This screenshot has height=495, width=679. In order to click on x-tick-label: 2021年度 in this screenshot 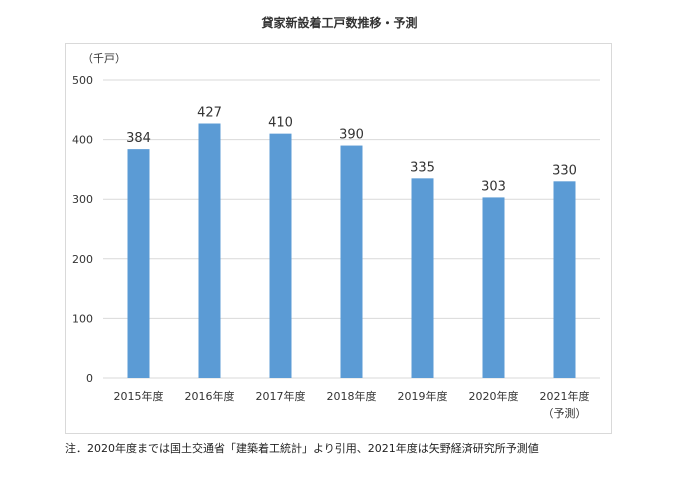, I will do `click(565, 396)`.